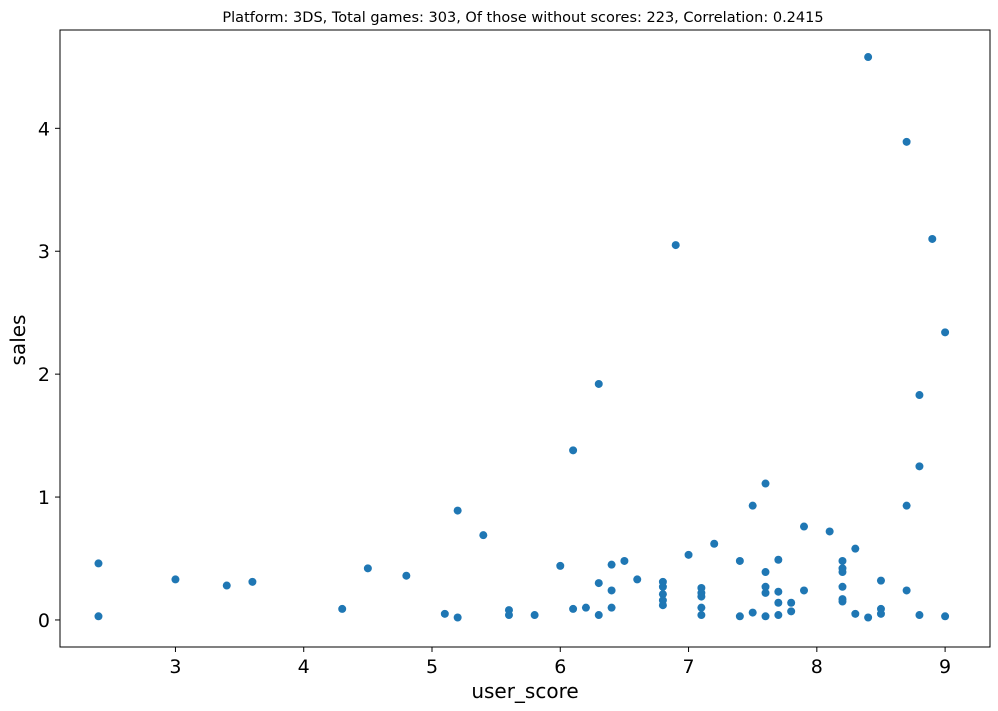  Describe the element at coordinates (817, 667) in the screenshot. I see `x-tick-label: 8` at that location.